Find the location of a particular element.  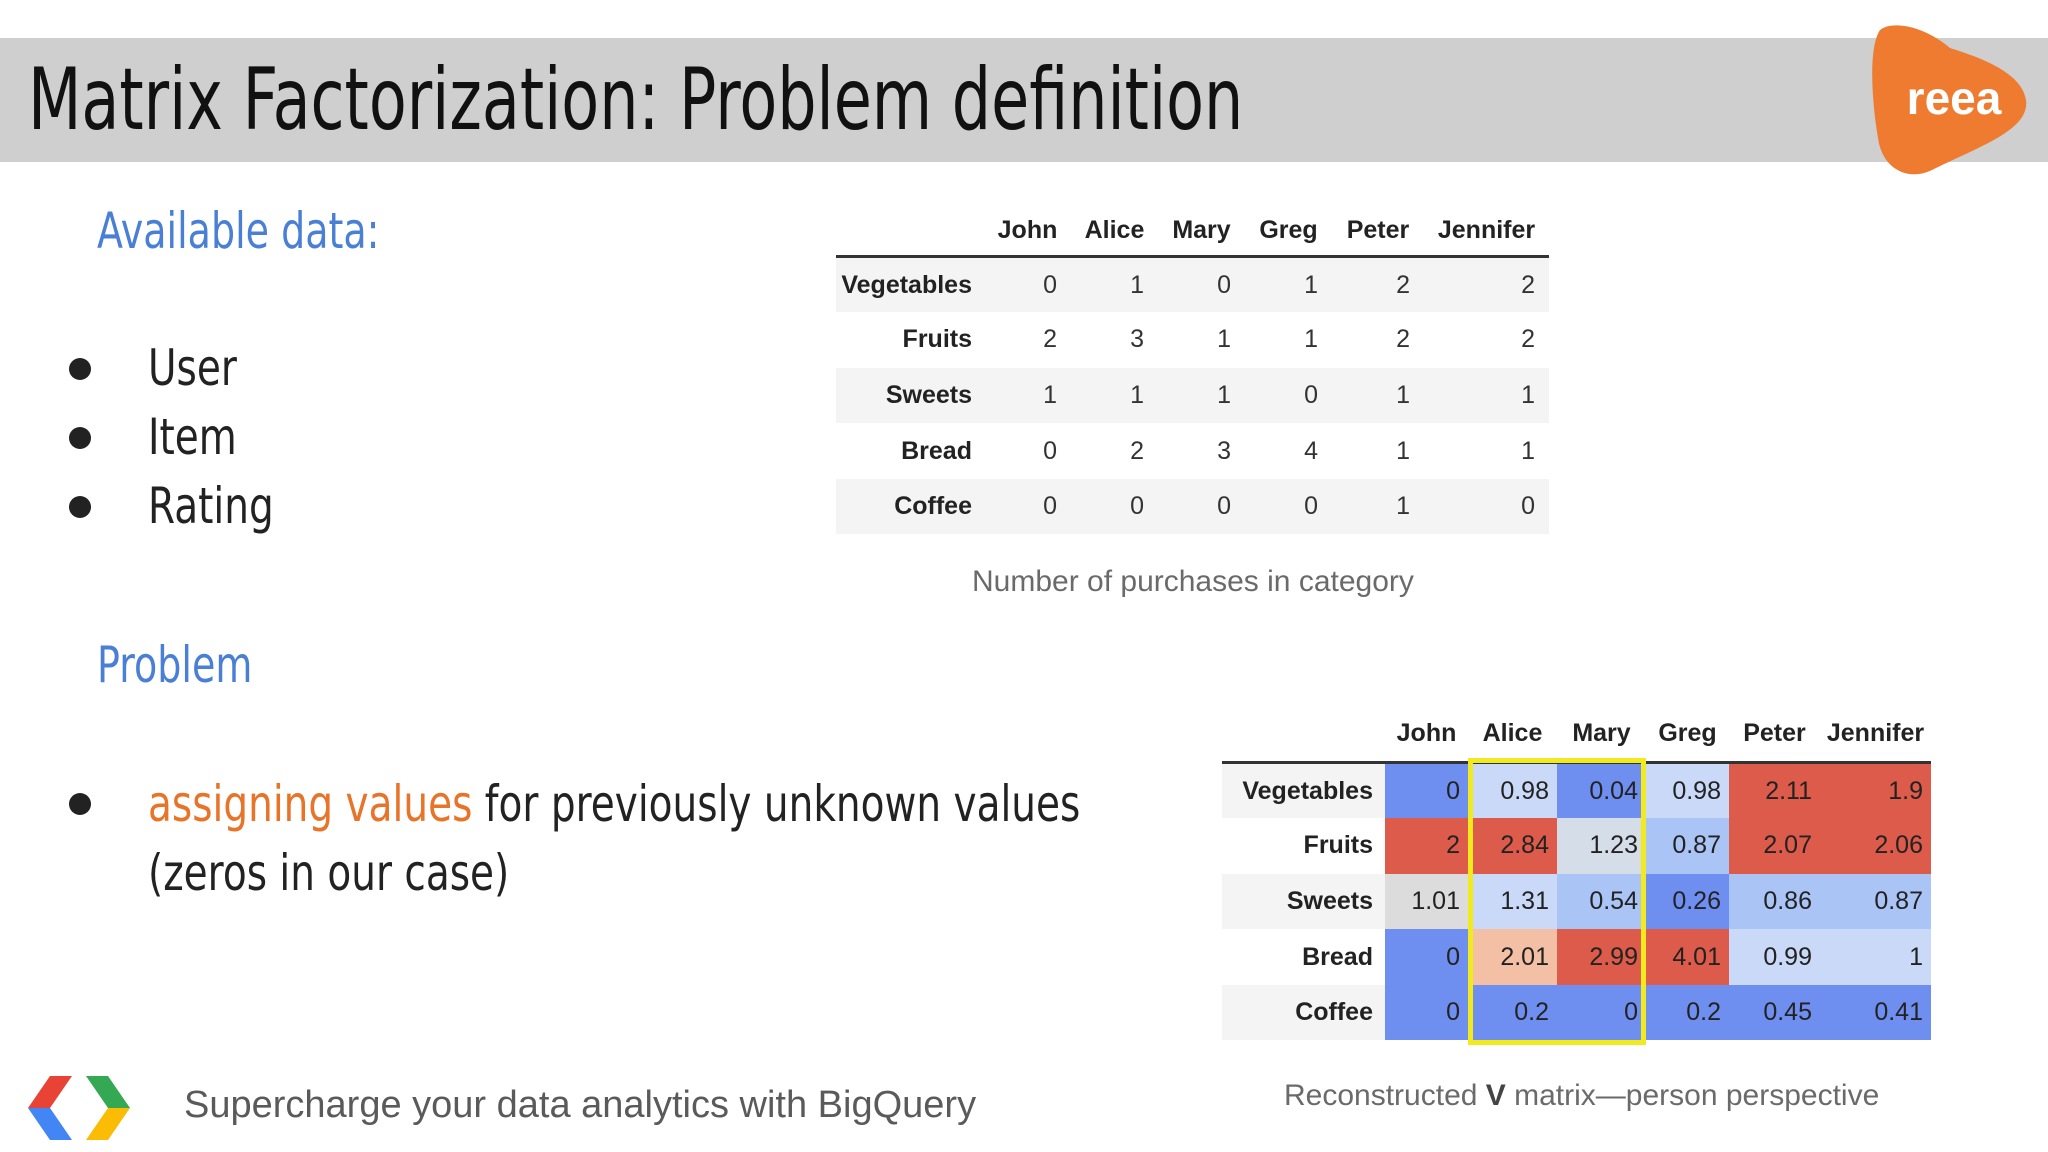

table-row: Sweets 1.01 1.31 0.54 0.26 0.86 0.87 is located at coordinates (1576, 901).